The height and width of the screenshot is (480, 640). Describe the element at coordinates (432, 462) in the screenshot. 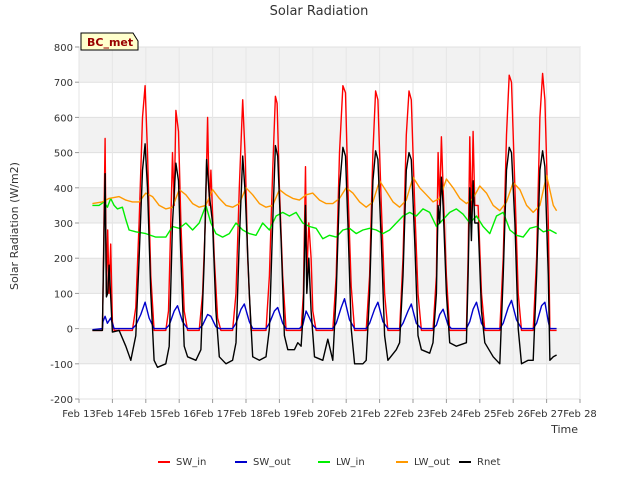

I see `legend-label: LW_out` at that location.